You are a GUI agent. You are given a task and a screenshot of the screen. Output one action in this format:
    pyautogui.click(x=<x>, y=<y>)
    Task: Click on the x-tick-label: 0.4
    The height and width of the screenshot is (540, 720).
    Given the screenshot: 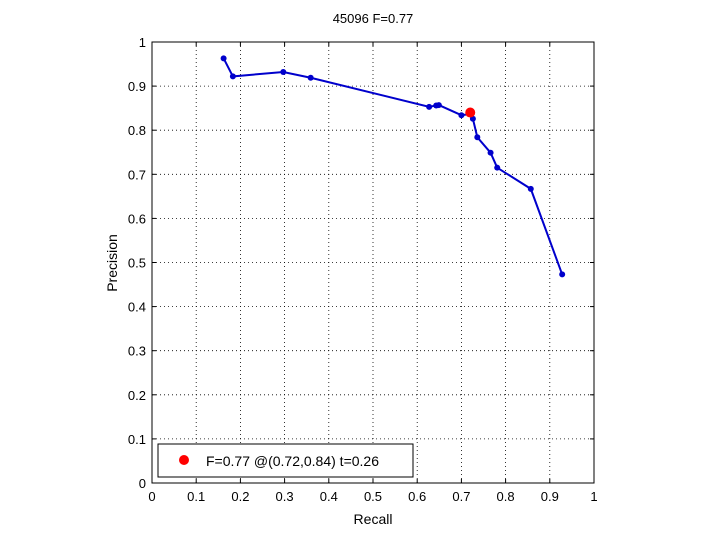 What is the action you would take?
    pyautogui.click(x=329, y=496)
    